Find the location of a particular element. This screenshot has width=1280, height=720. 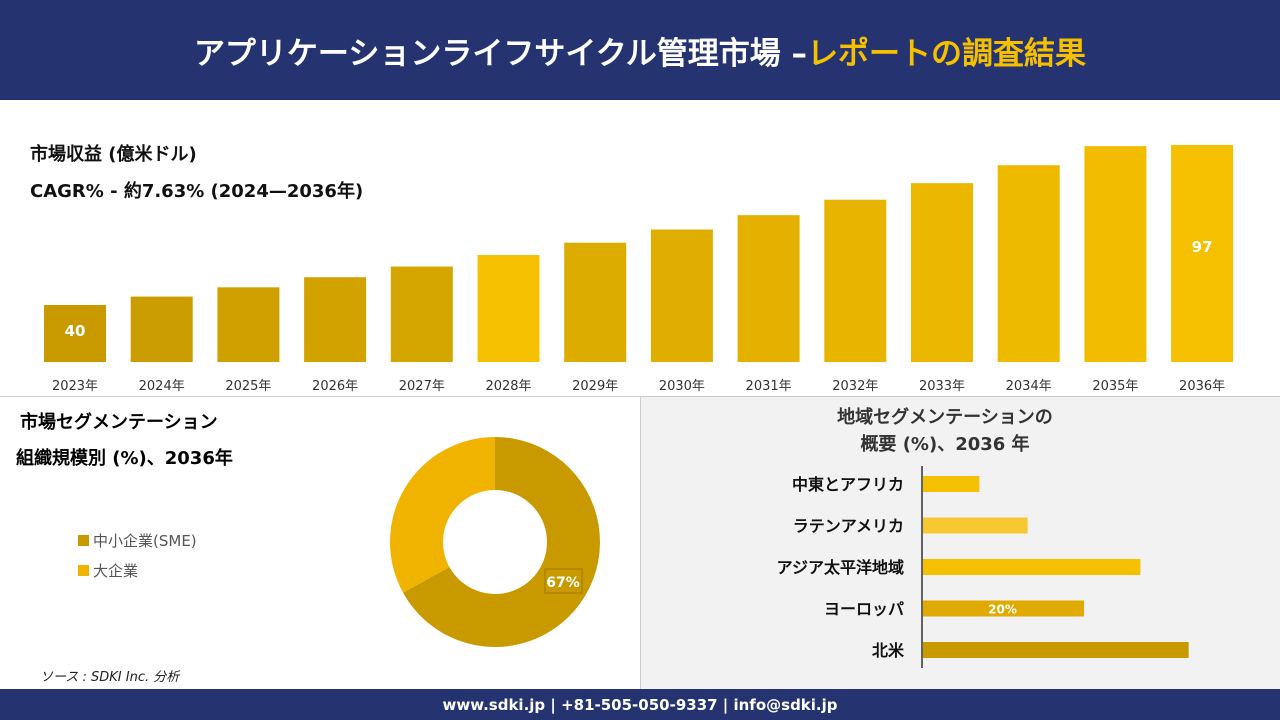

data-label-box is located at coordinates (563, 581).